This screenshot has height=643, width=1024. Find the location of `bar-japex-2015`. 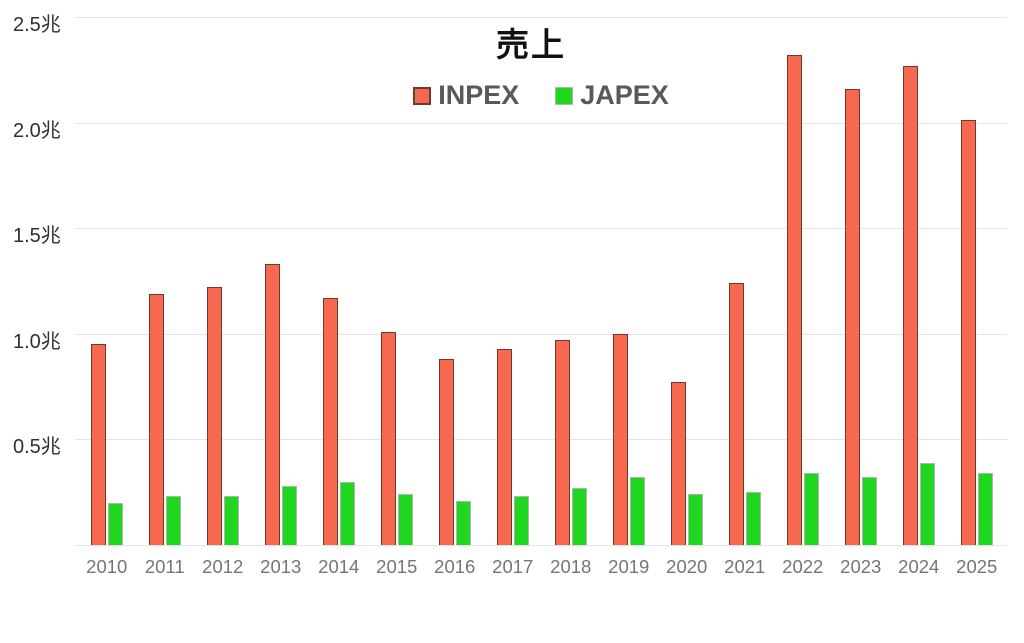

bar-japex-2015 is located at coordinates (405, 519).